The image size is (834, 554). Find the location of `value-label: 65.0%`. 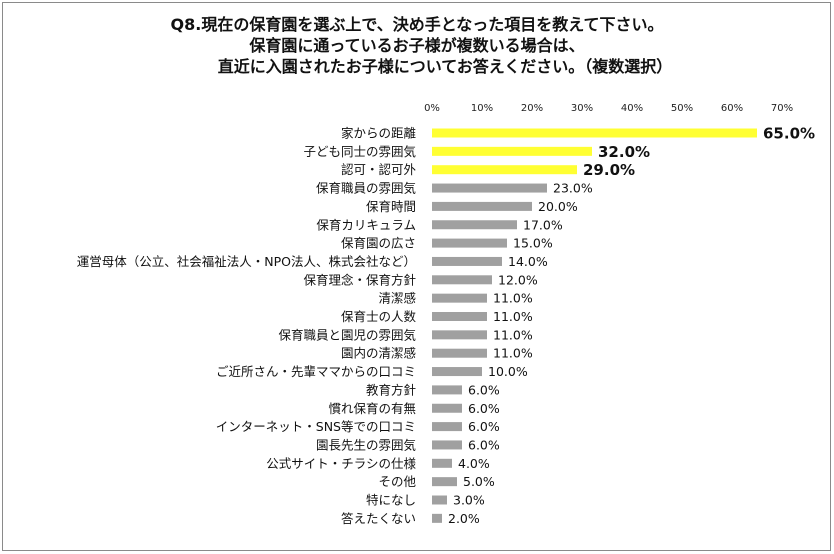

value-label: 65.0% is located at coordinates (789, 134).